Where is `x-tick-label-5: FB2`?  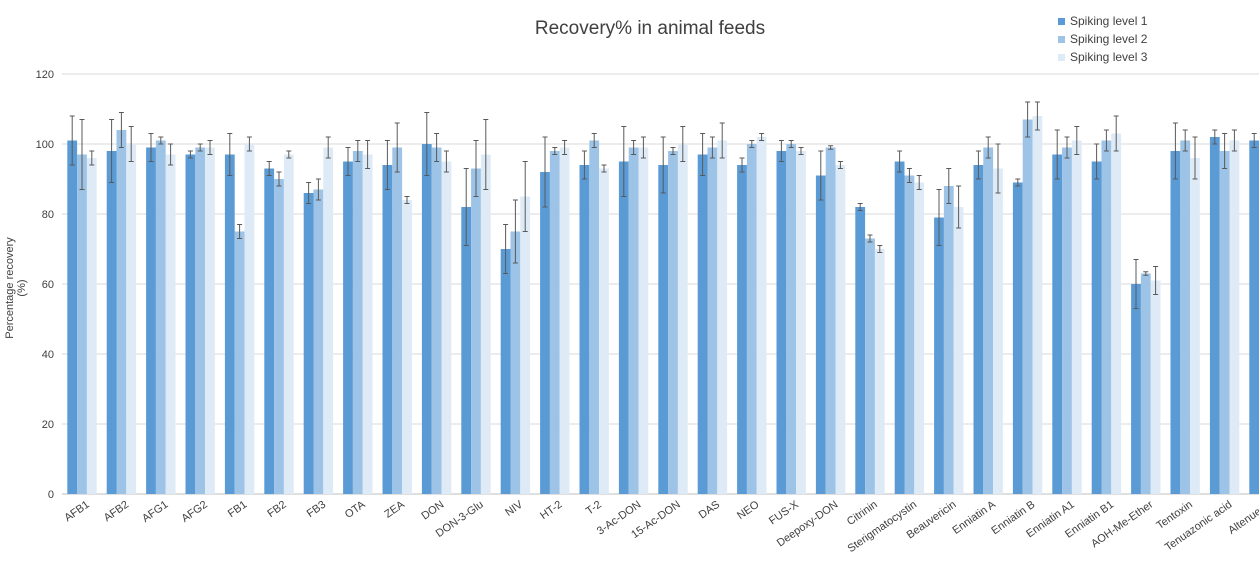 x-tick-label-5: FB2 is located at coordinates (276, 509).